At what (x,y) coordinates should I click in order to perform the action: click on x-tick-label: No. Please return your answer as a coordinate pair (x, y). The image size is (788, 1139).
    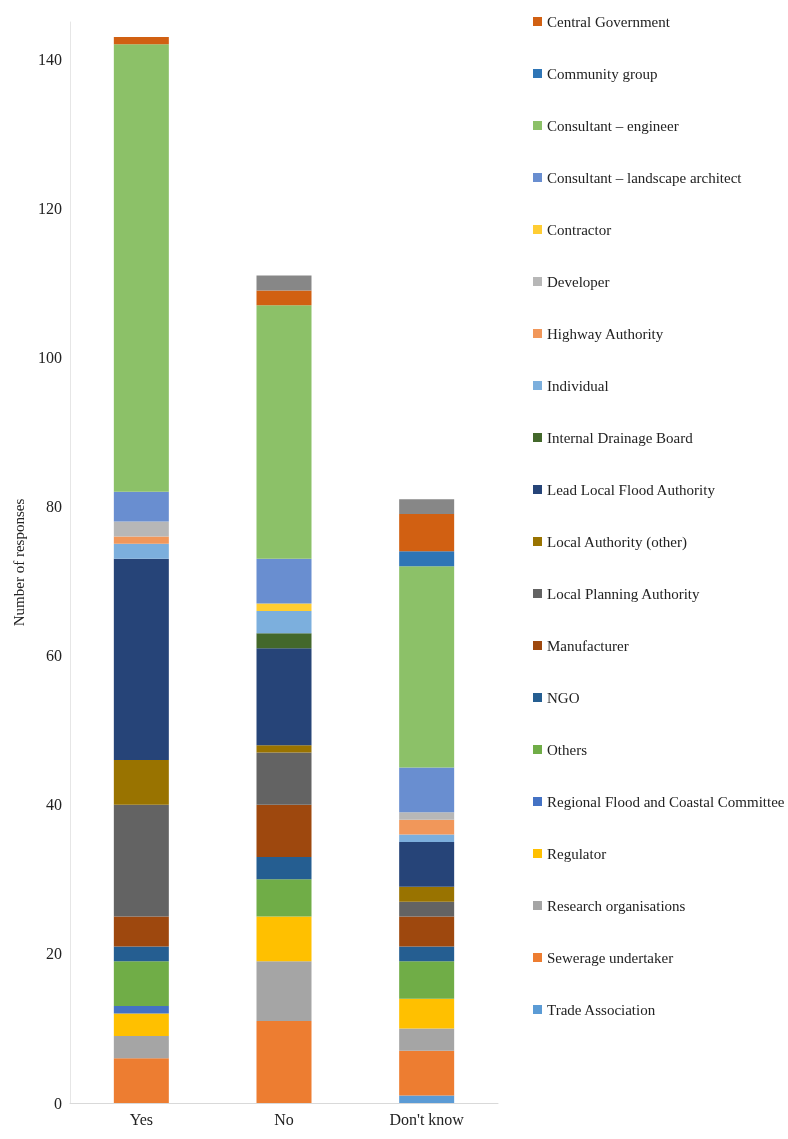
    Looking at the image, I should click on (284, 1119).